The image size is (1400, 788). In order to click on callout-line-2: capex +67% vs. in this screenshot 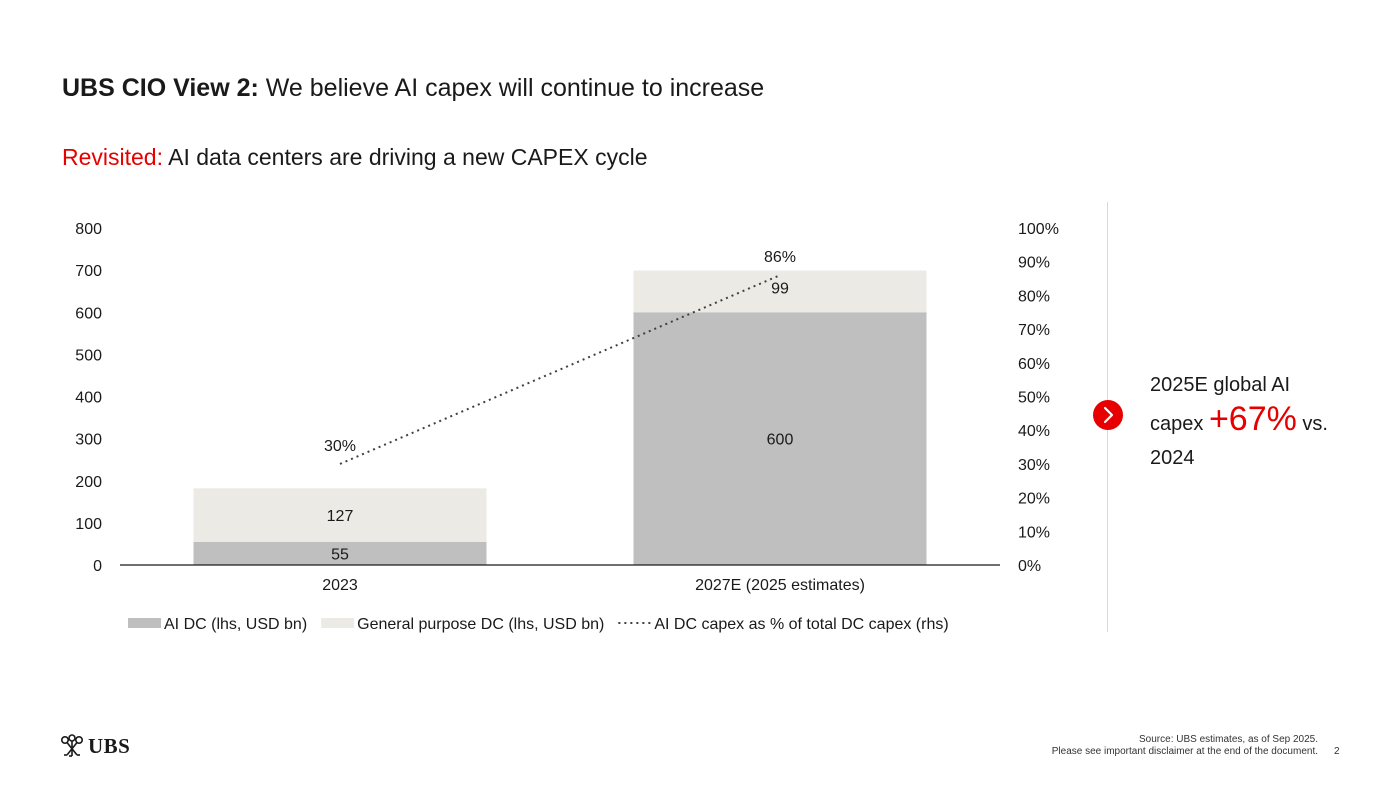, I will do `click(1260, 421)`.